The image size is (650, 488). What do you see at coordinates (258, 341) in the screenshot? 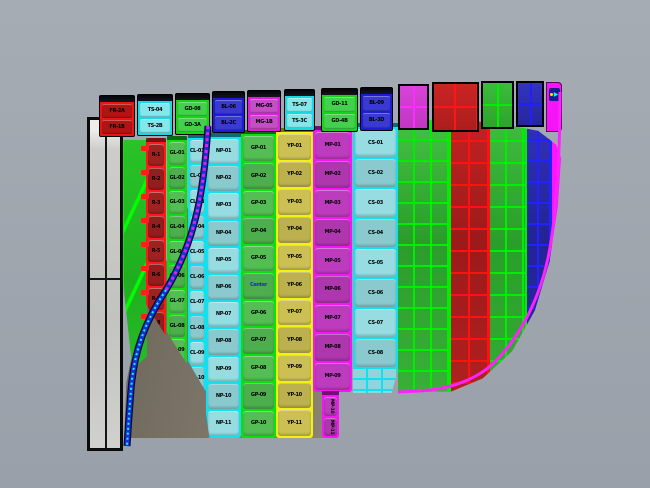
I see `panel-cell: GP-07` at bounding box center [258, 341].